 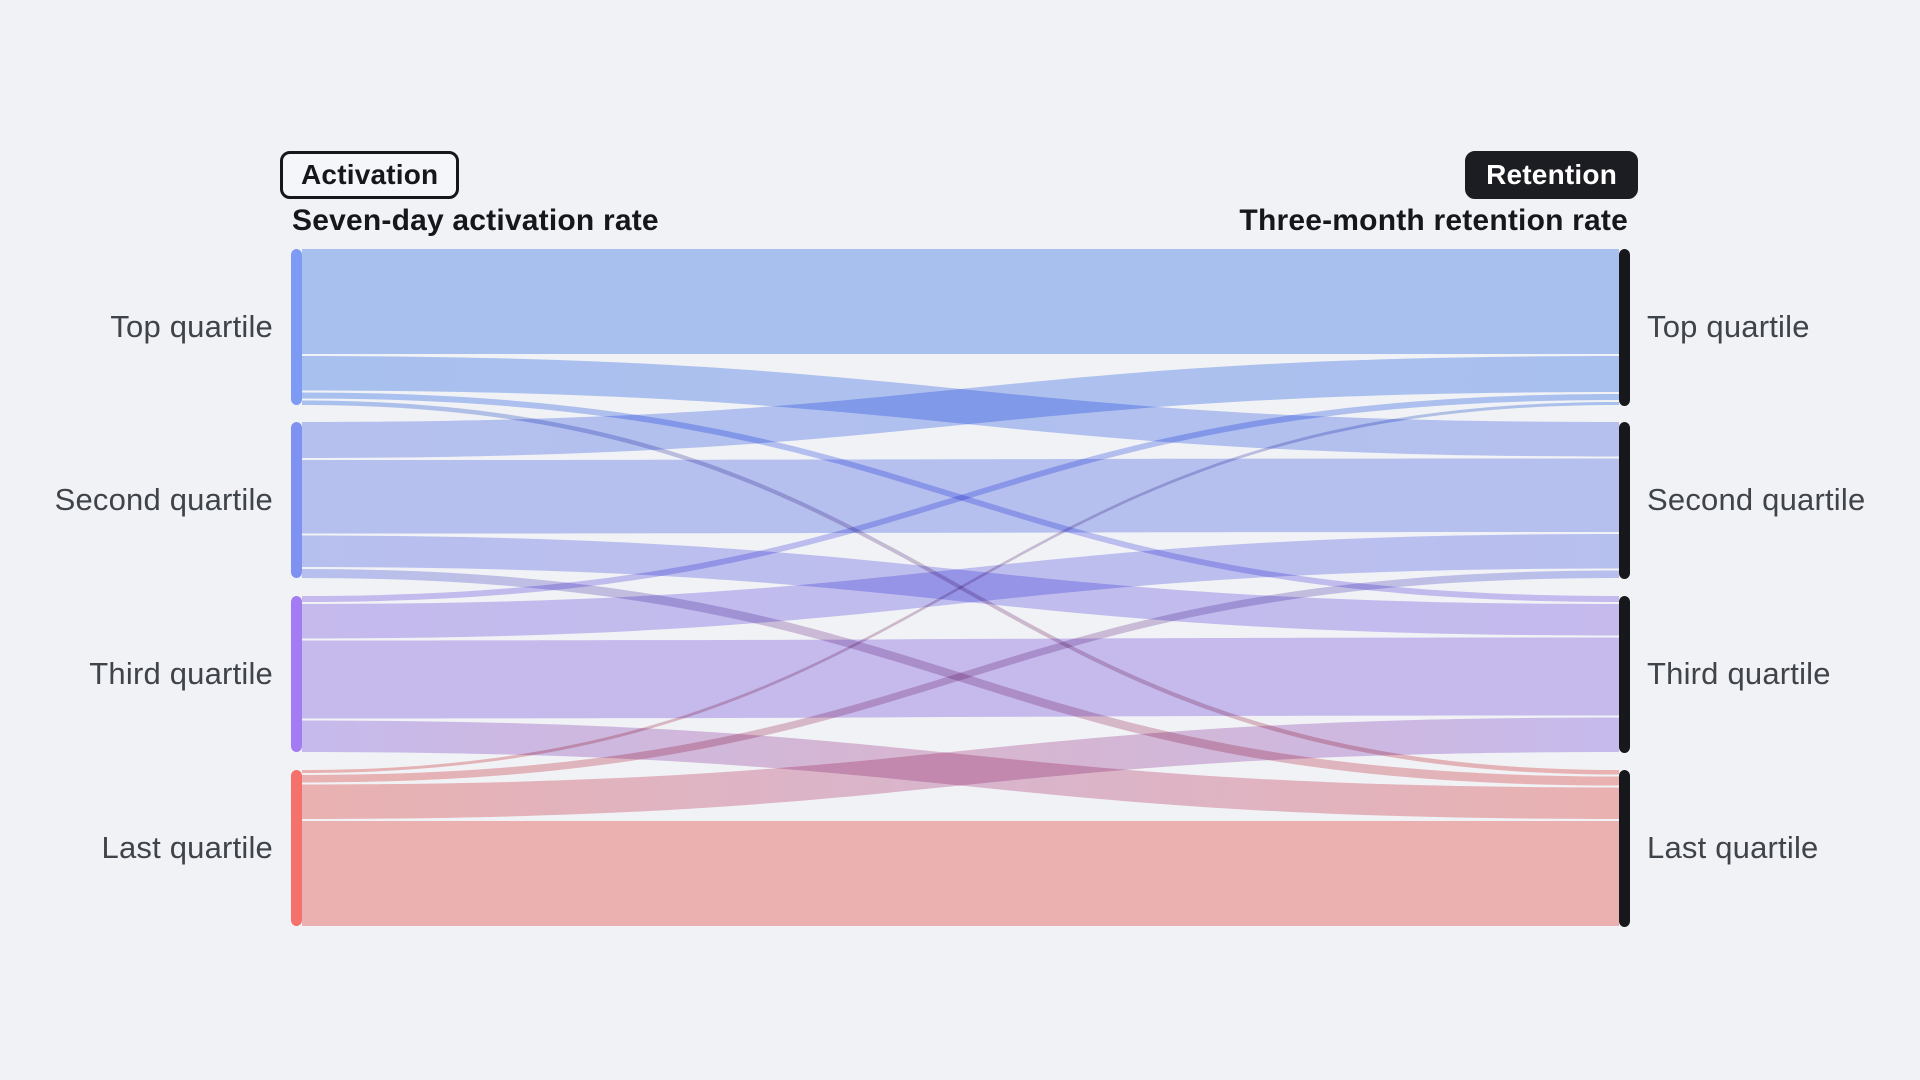 I want to click on sankey-left-node-last, so click(x=296, y=848).